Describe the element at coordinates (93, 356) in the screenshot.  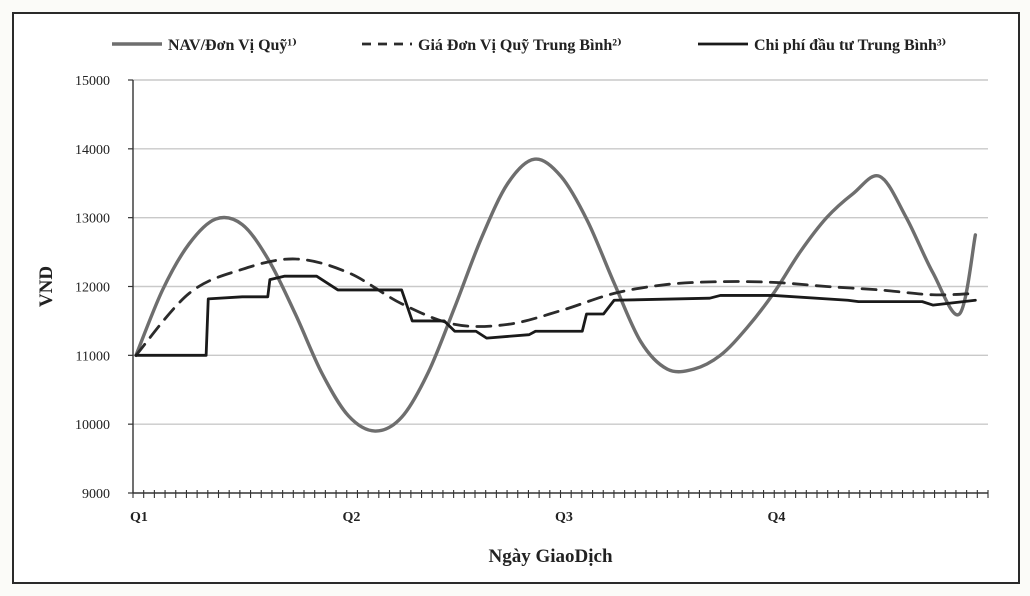
I see `y-tick-label: 11000` at that location.